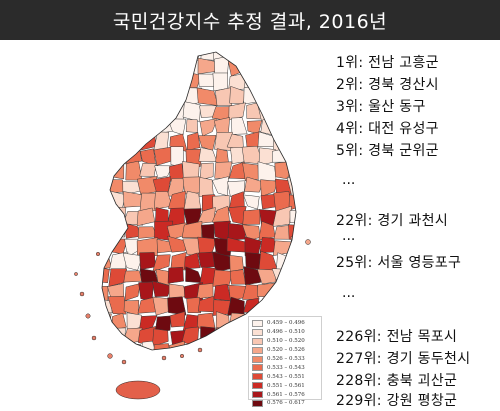 Image resolution: width=500 pixels, height=411 pixels. What do you see at coordinates (387, 85) in the screenshot?
I see `rank-item-2: 2위: 경북 경산시` at bounding box center [387, 85].